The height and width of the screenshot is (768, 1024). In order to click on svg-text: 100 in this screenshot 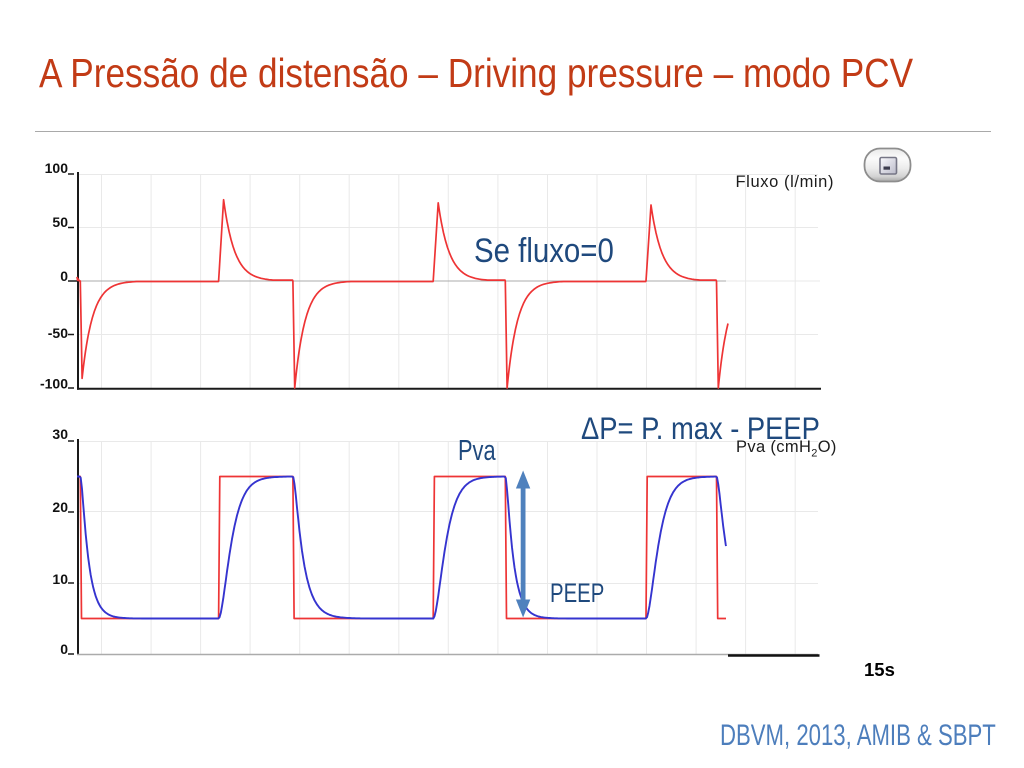, I will do `click(57, 168)`.